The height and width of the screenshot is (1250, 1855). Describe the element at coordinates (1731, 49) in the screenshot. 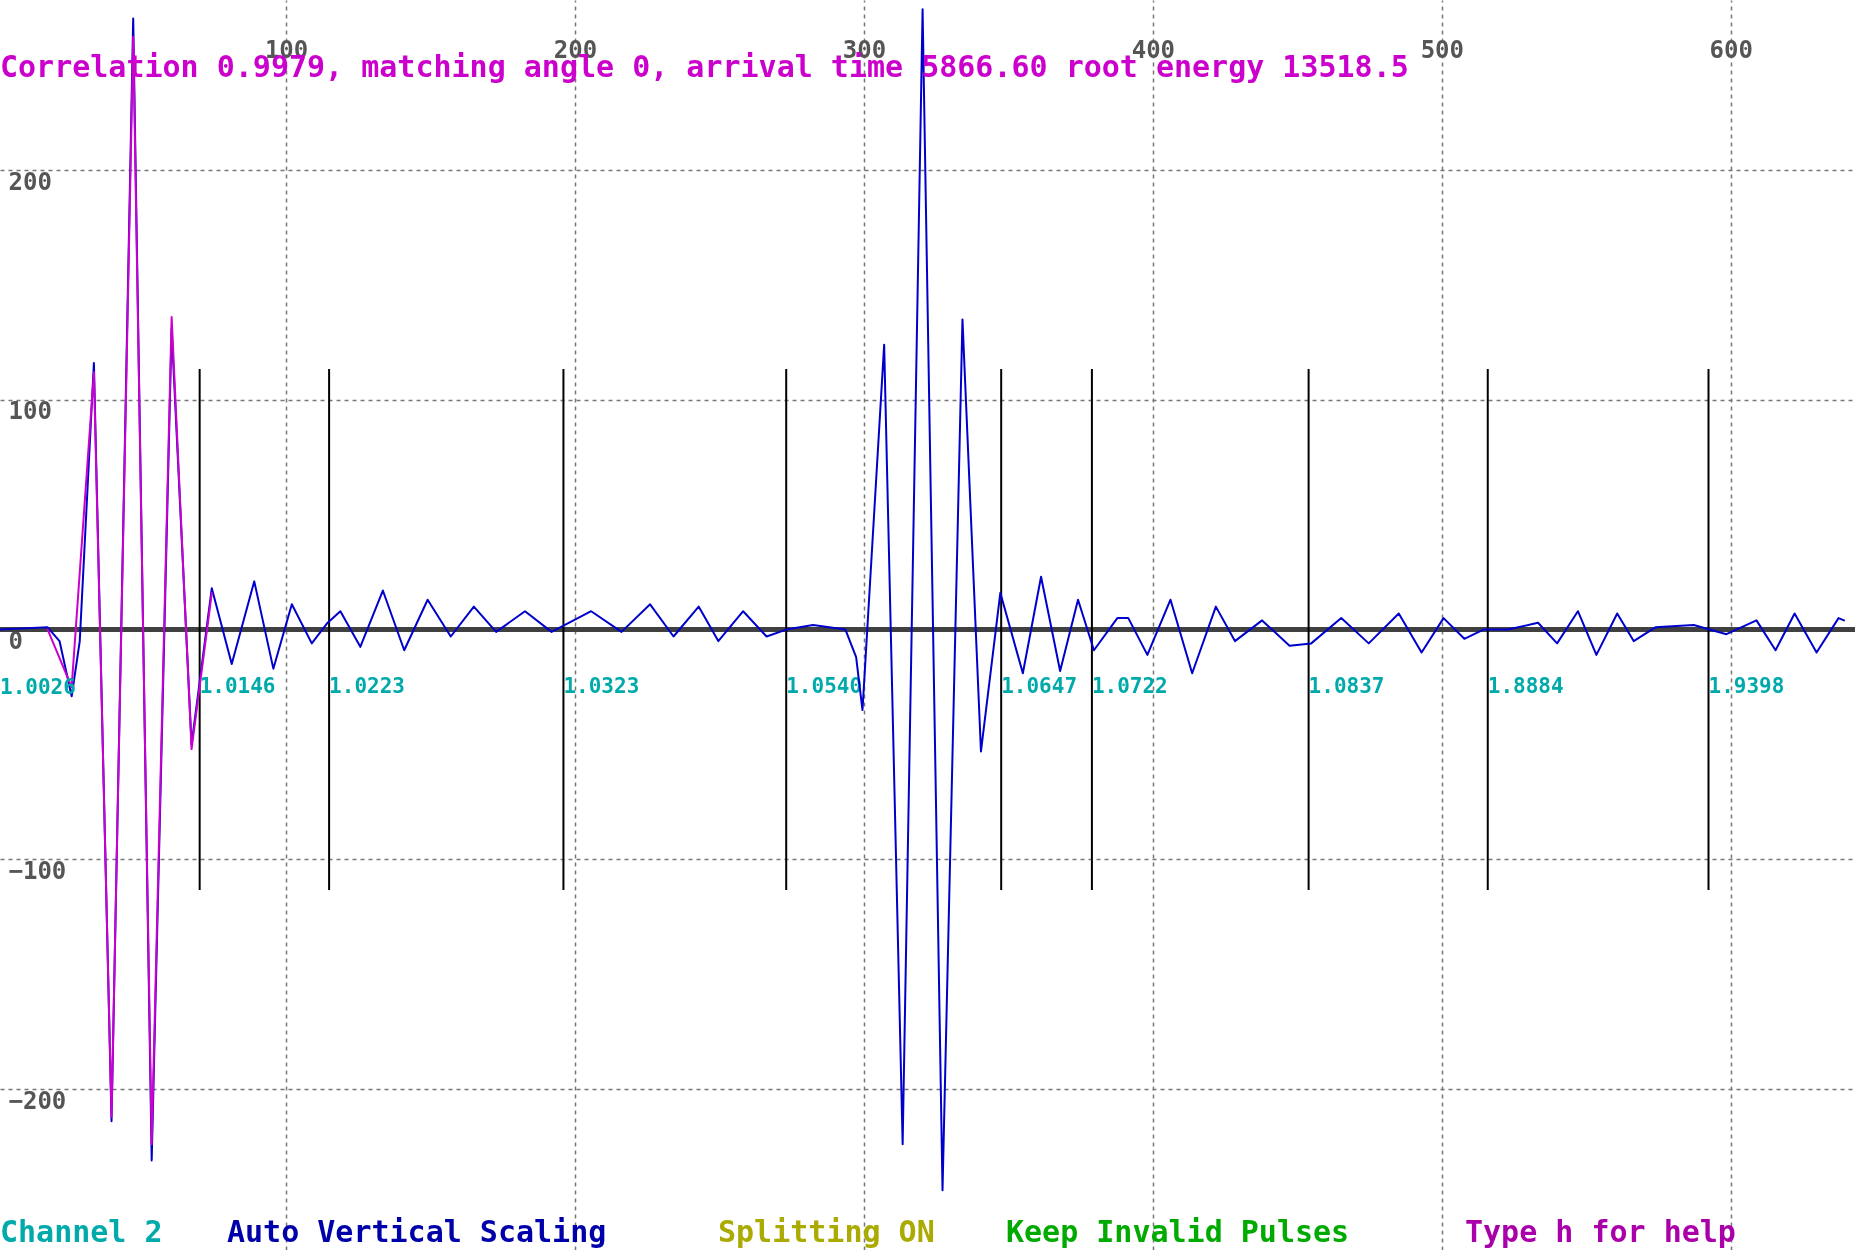

I see `x-tick-label: 600` at that location.